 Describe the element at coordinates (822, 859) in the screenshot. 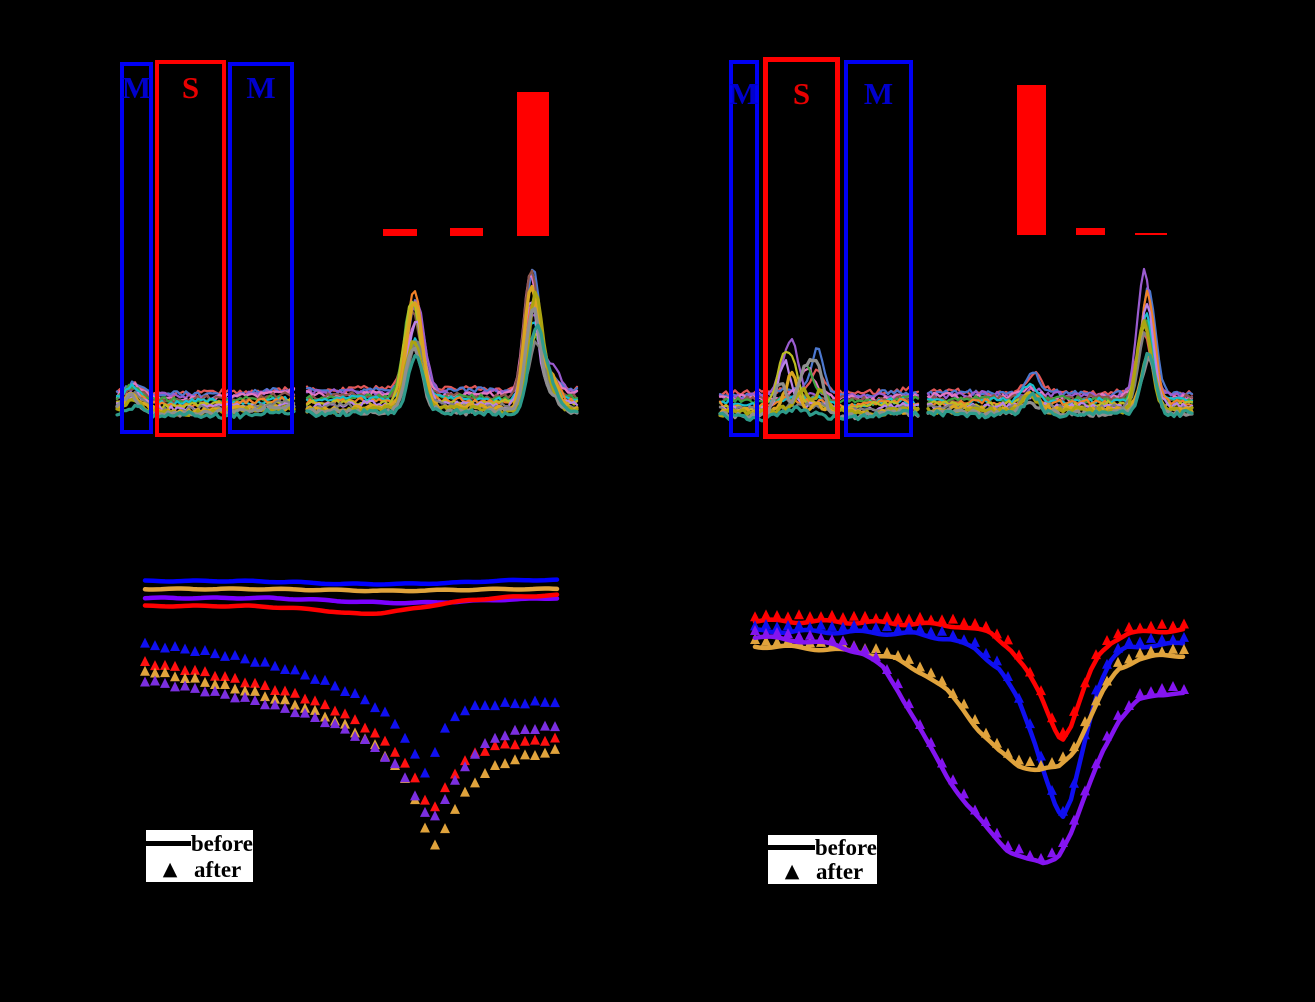

I see `legend-bottom-right: before ▲ after` at that location.